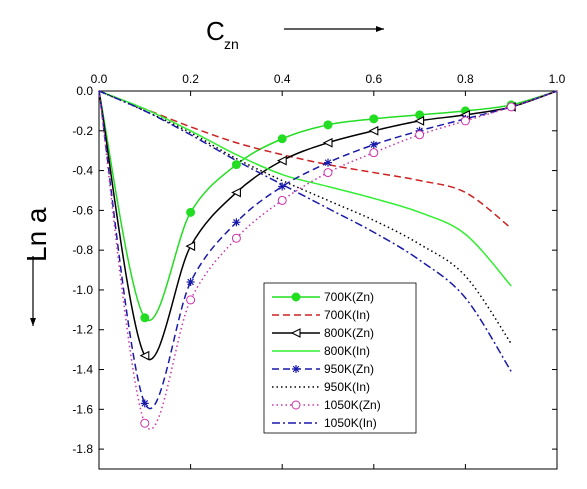 The width and height of the screenshot is (587, 489). What do you see at coordinates (82, 449) in the screenshot?
I see `y-tick-label: -1.8` at bounding box center [82, 449].